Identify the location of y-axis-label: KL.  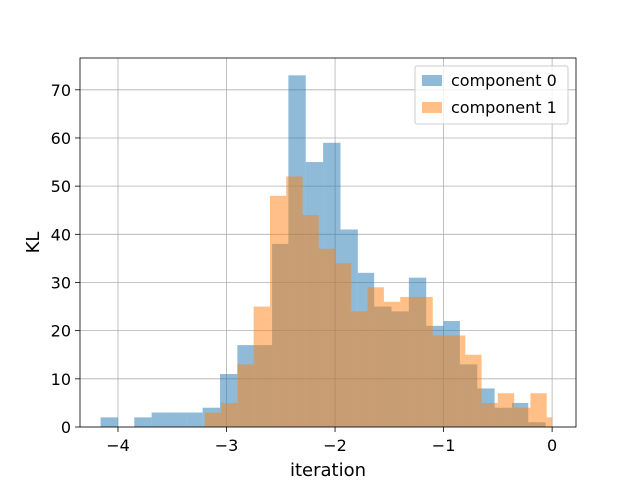
(33, 243).